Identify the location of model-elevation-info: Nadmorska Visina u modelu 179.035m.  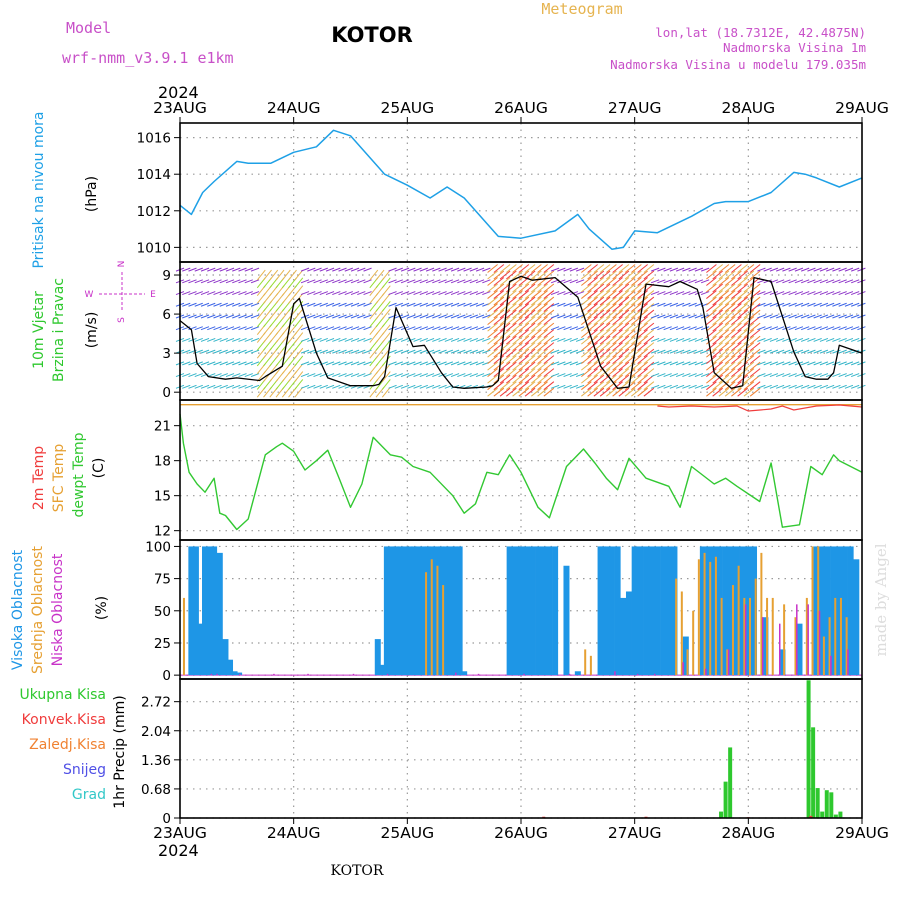
(738, 64).